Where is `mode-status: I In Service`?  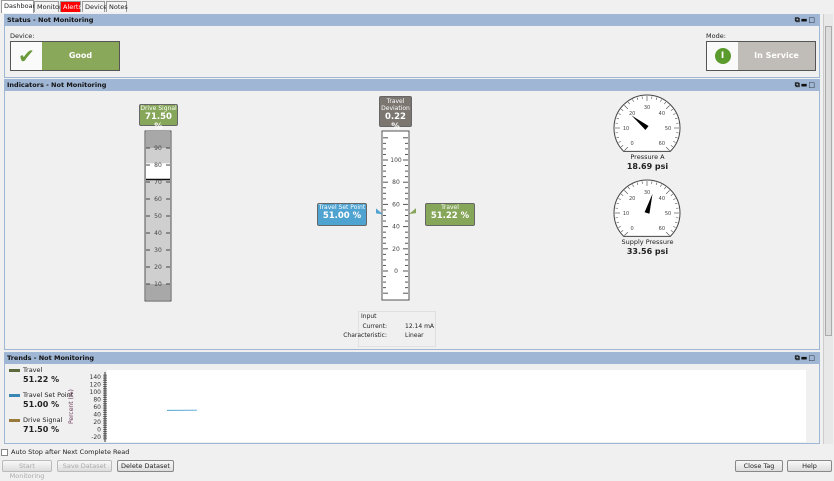 mode-status: I In Service is located at coordinates (761, 56).